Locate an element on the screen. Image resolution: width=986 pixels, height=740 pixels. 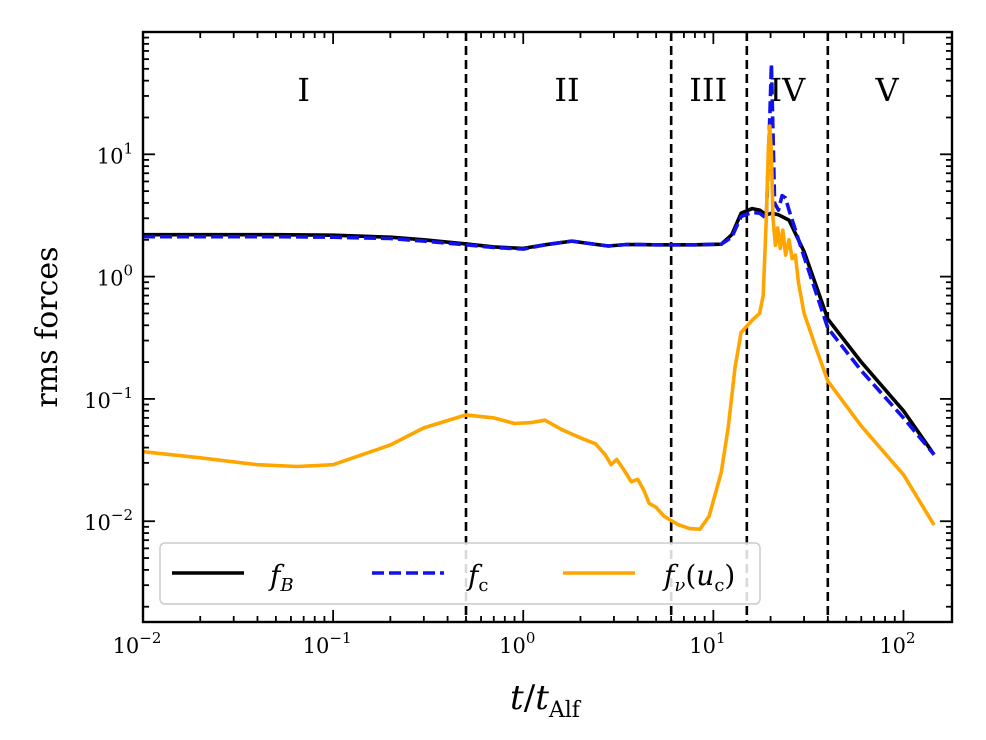
region-label: III is located at coordinates (708, 90).